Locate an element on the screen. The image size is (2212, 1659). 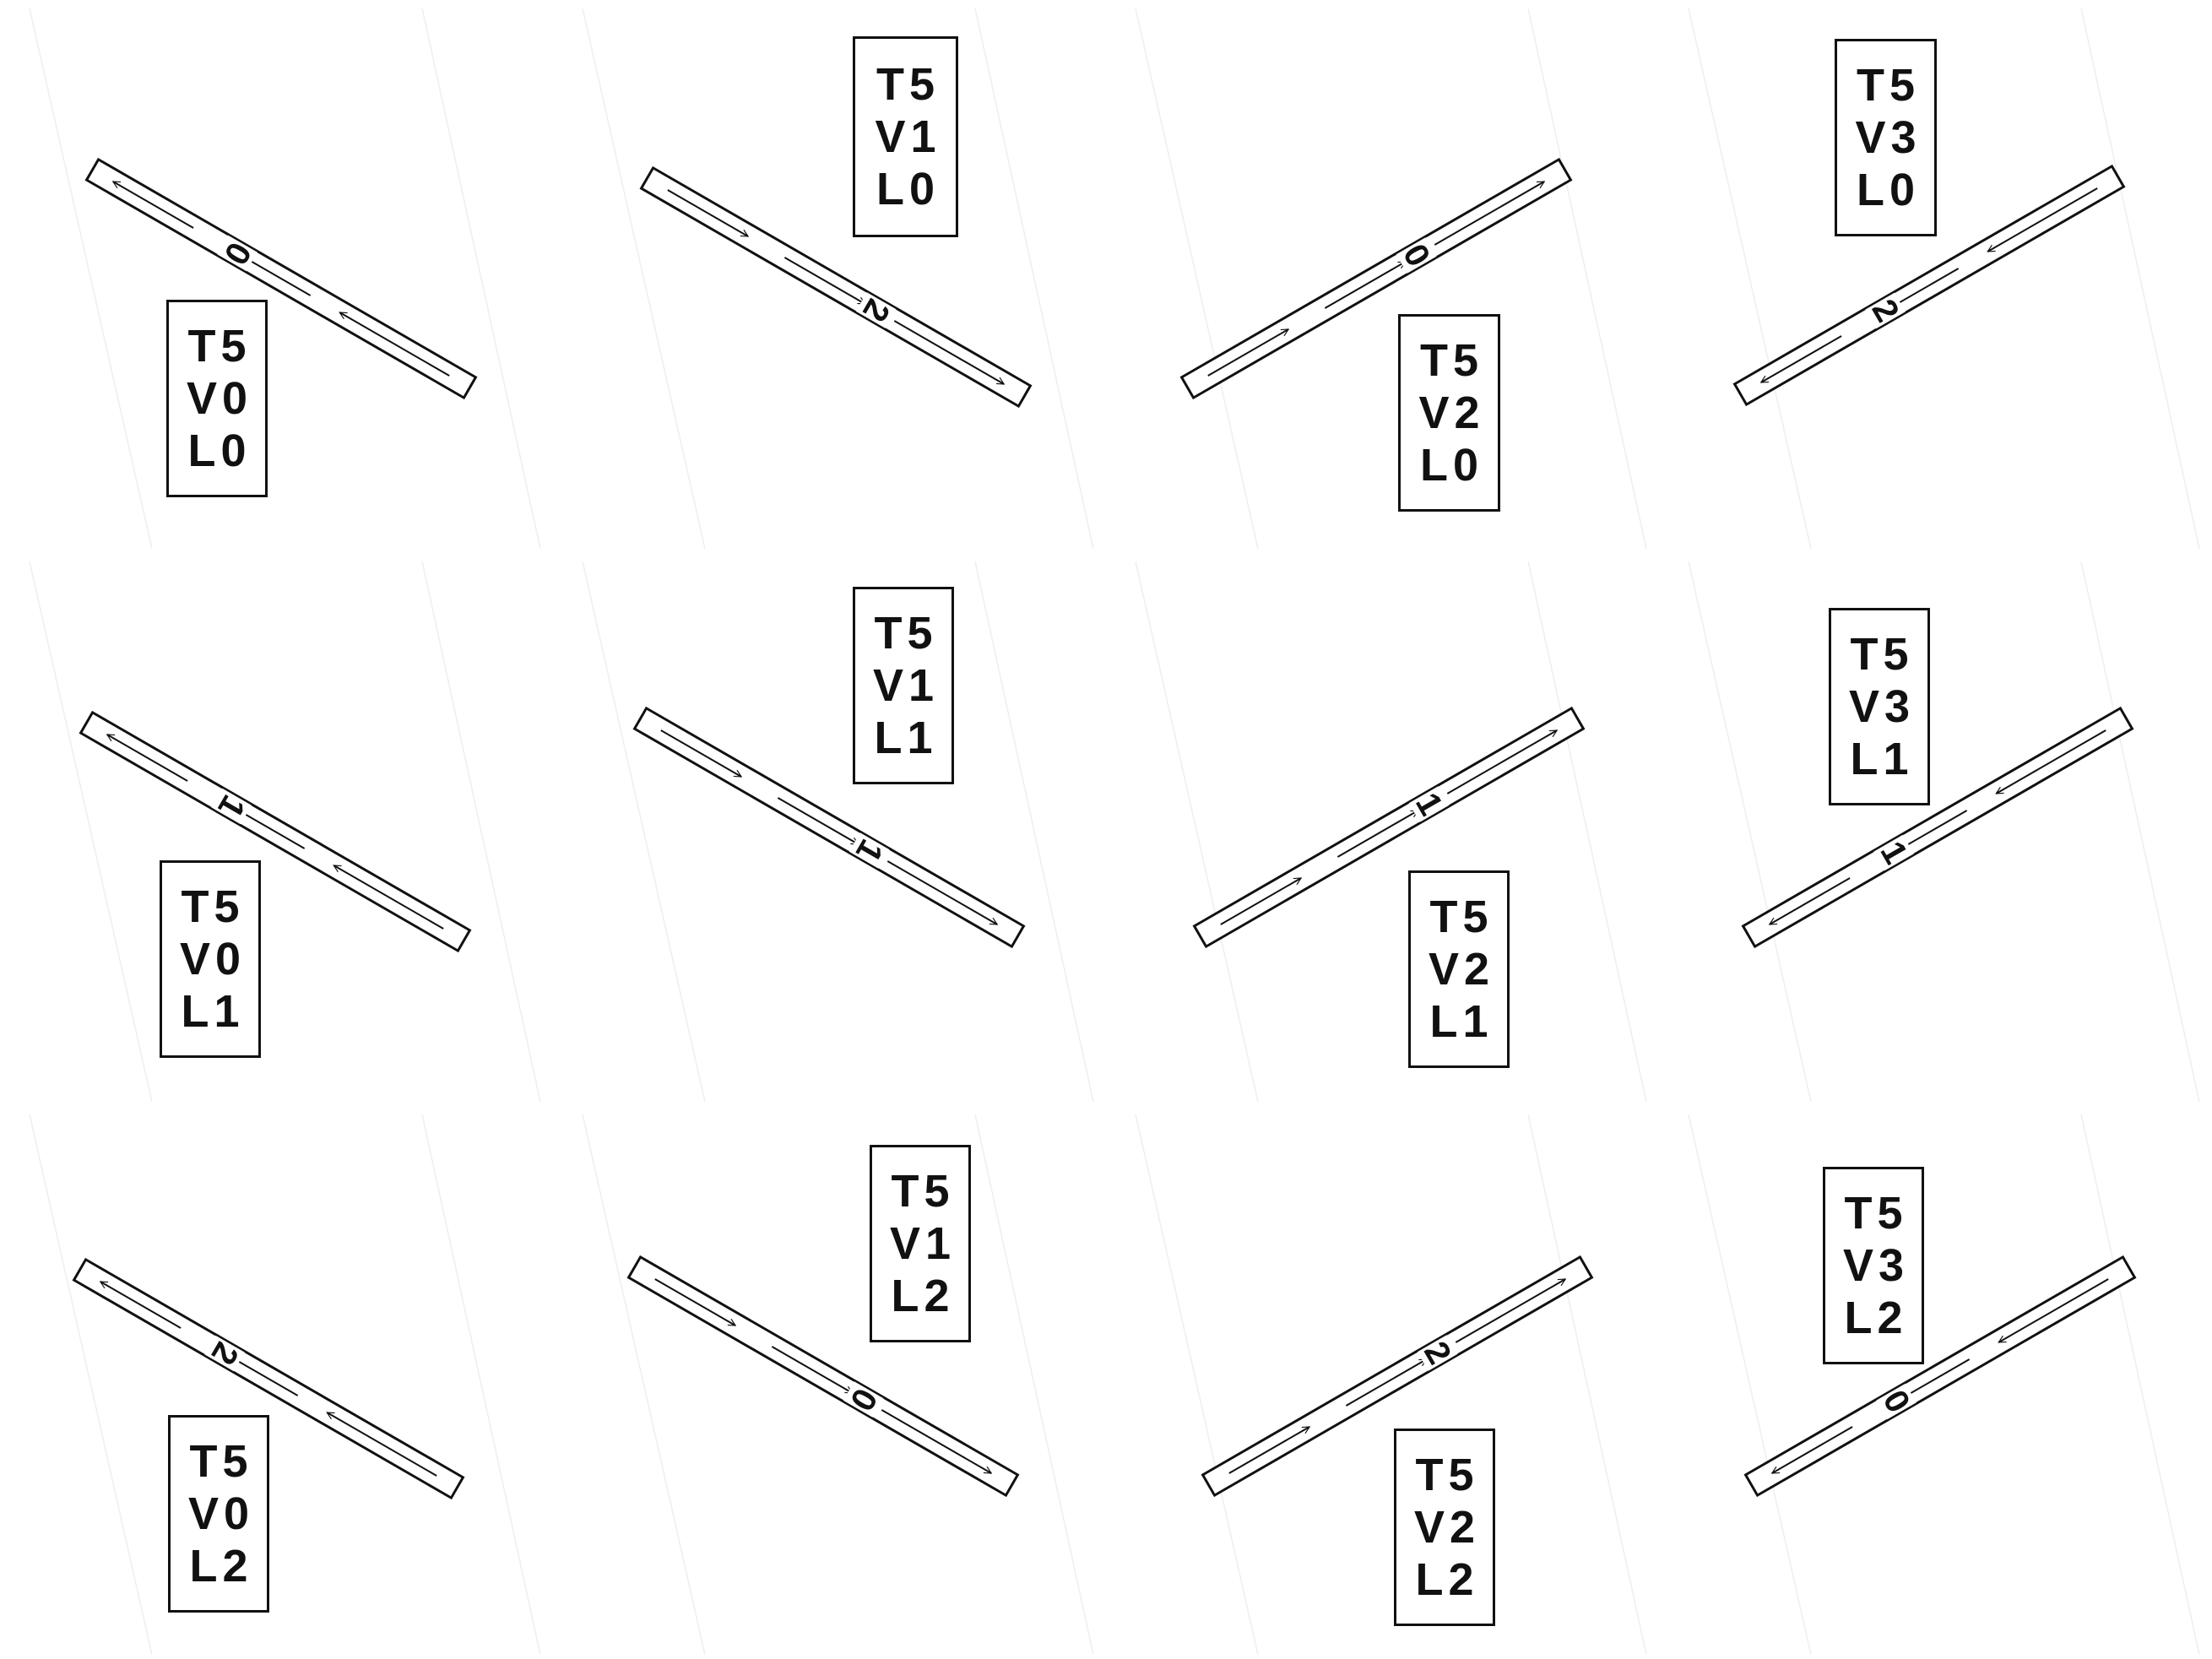
label-t5-v1-l0: T5 V1 L0 is located at coordinates (905, 136).